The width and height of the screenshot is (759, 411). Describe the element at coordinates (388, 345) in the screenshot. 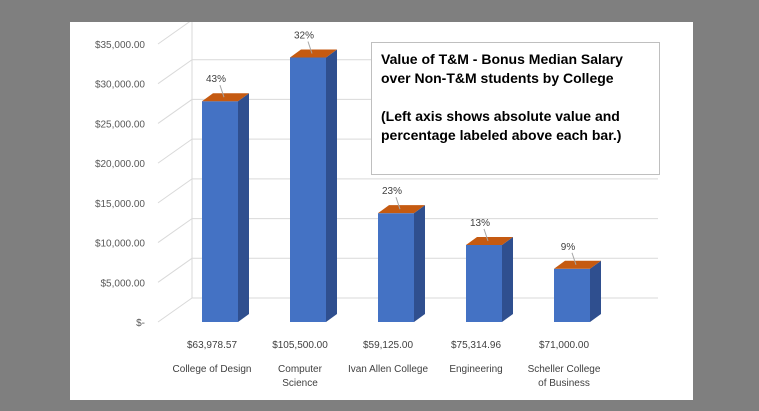

I see `median-salary-label: $59,125.00` at that location.